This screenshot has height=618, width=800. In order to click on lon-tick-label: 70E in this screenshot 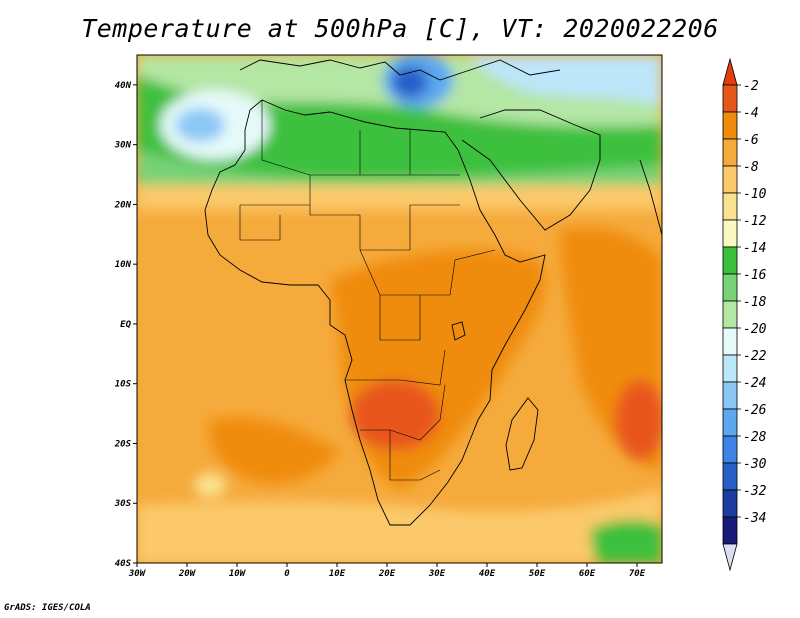, I will do `click(637, 574)`.